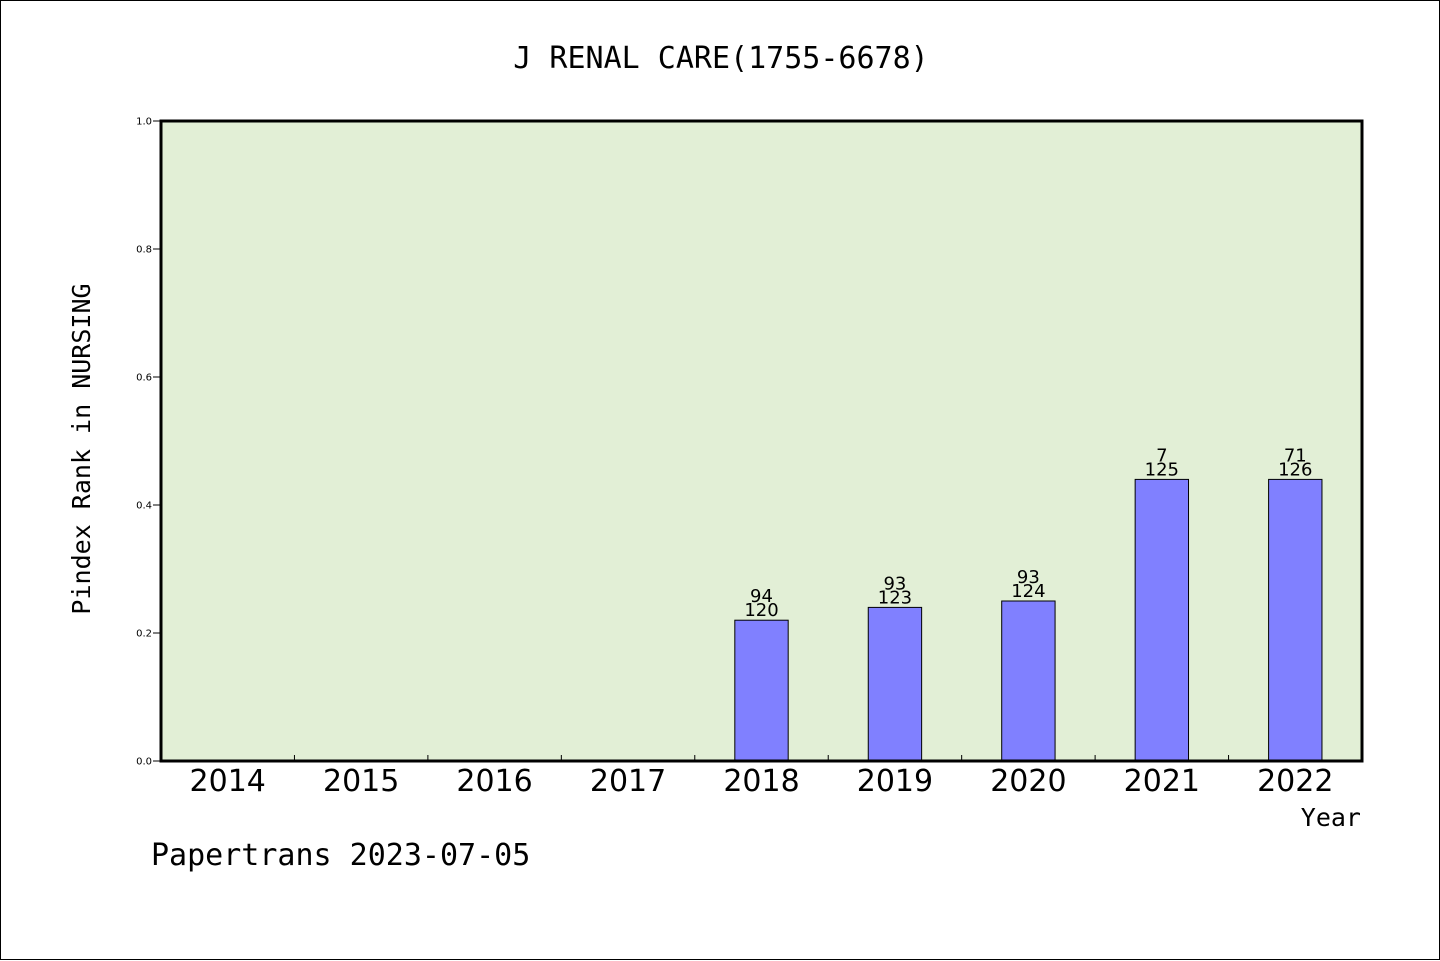  I want to click on y-tick-label: 1.0, so click(144, 122).